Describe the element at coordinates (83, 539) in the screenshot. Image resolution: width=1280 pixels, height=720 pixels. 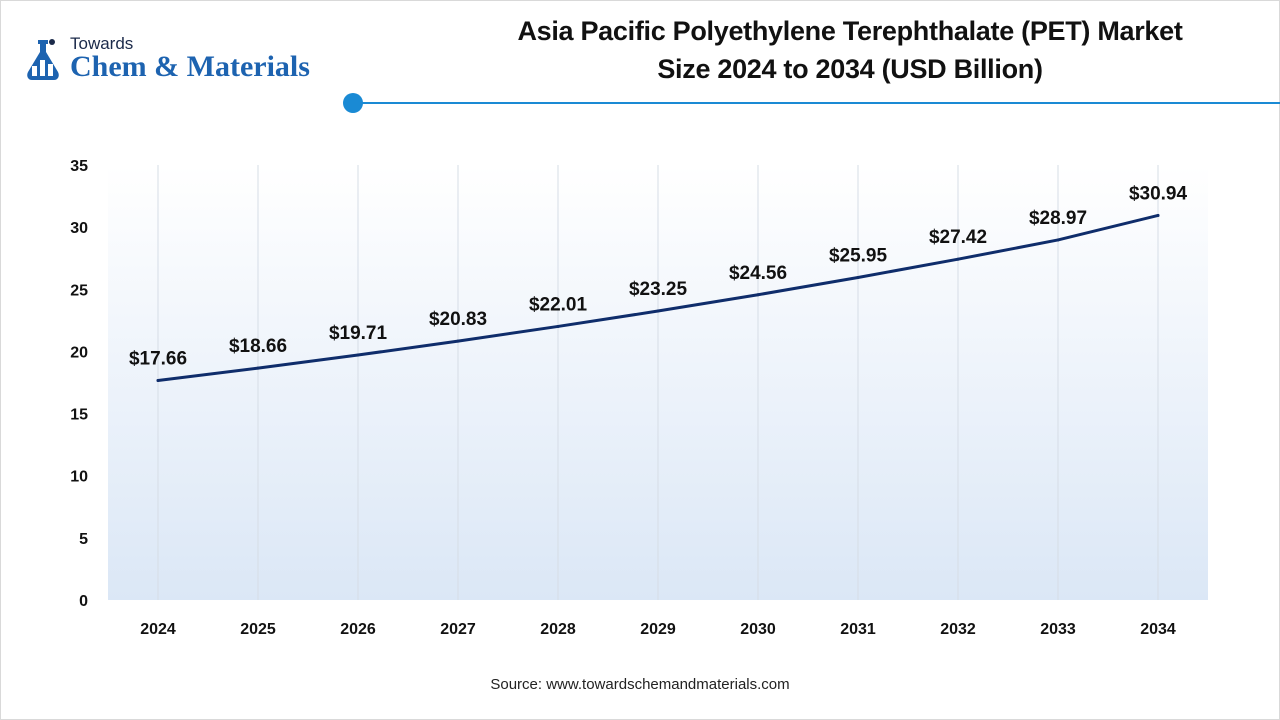
I see `y-tick-label: 5` at that location.